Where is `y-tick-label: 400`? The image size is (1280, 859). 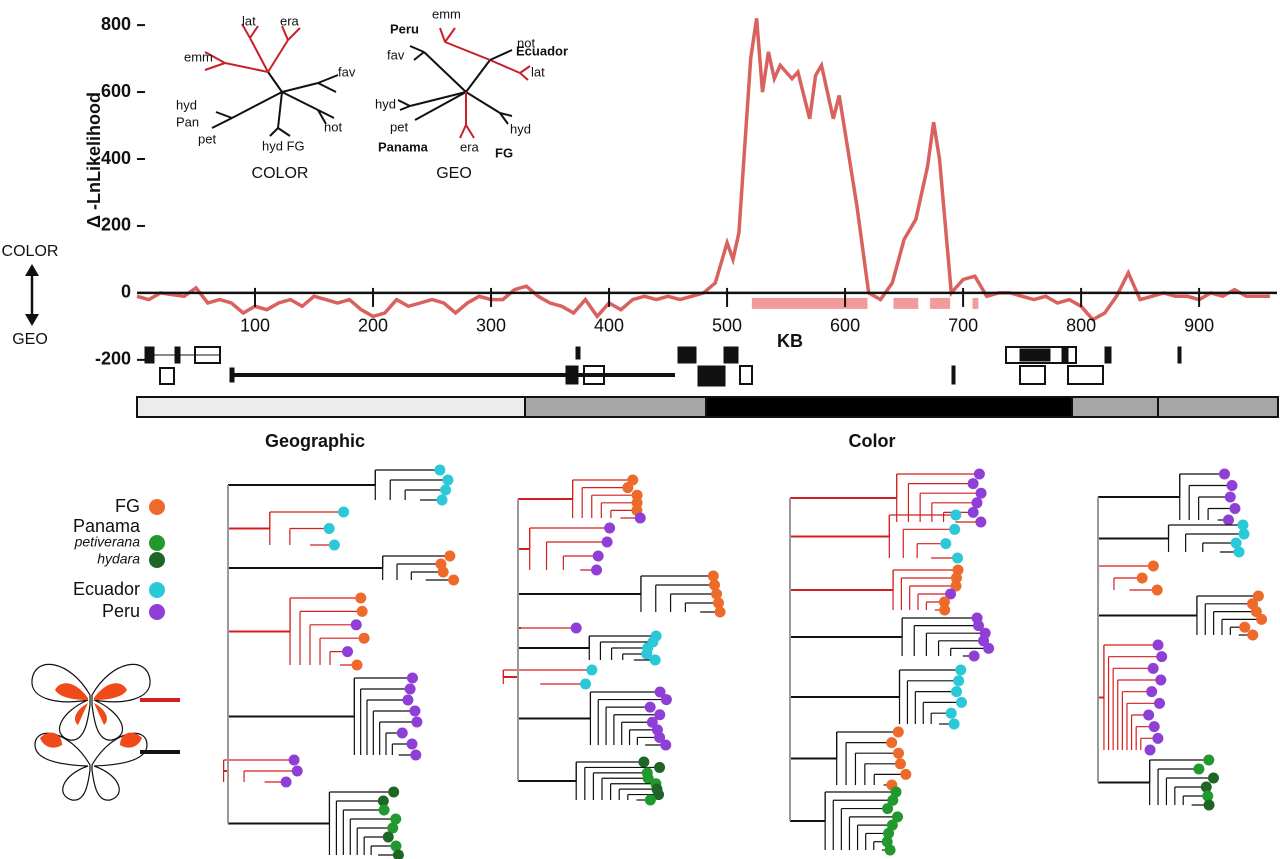
y-tick-label: 400 is located at coordinates (116, 158).